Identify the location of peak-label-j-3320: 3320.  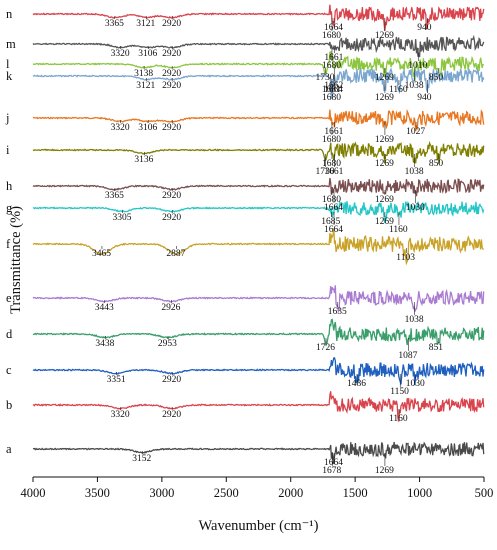
(120, 128).